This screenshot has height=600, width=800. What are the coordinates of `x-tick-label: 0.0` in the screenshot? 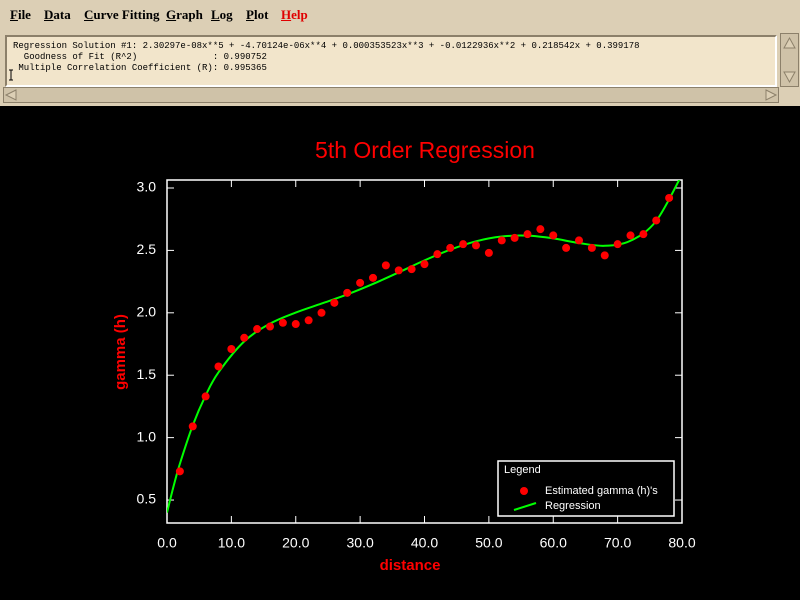 It's located at (167, 543).